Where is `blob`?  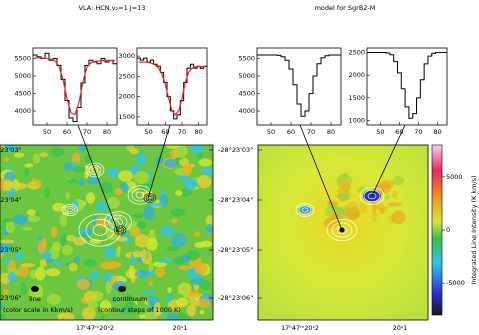 blob is located at coordinates (305, 210).